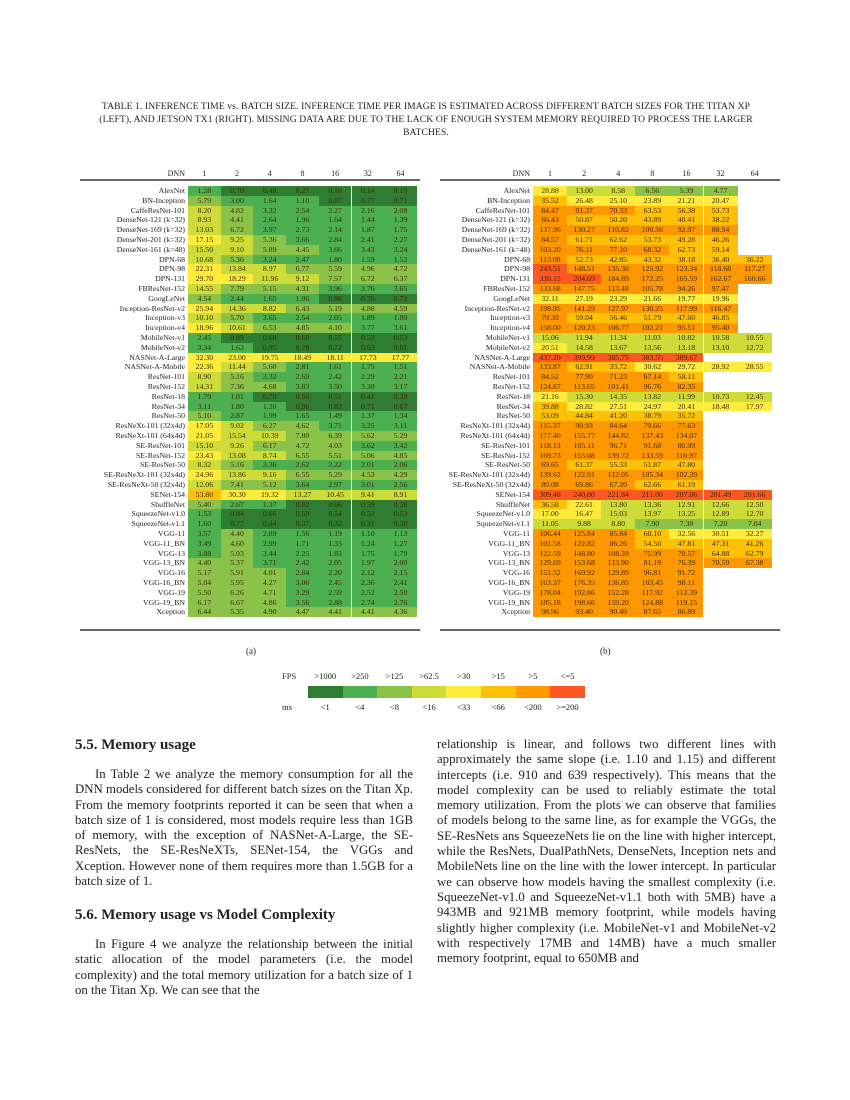 This screenshot has width=850, height=1100. Describe the element at coordinates (270, 465) in the screenshot. I see `heatmap-cell: 3.36` at that location.